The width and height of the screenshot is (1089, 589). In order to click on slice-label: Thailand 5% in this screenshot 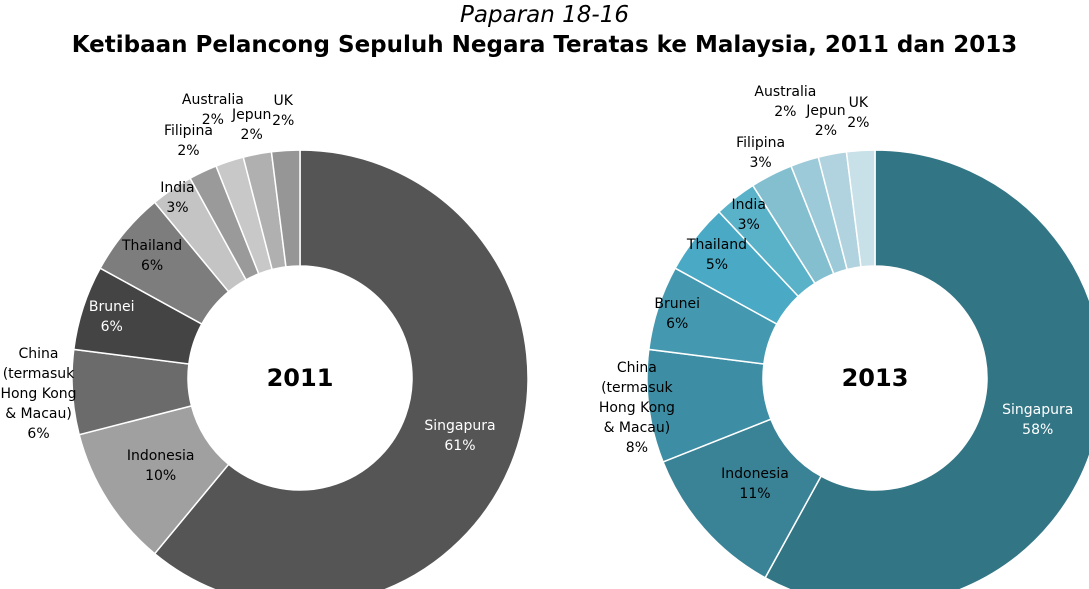, I will do `click(717, 255)`.